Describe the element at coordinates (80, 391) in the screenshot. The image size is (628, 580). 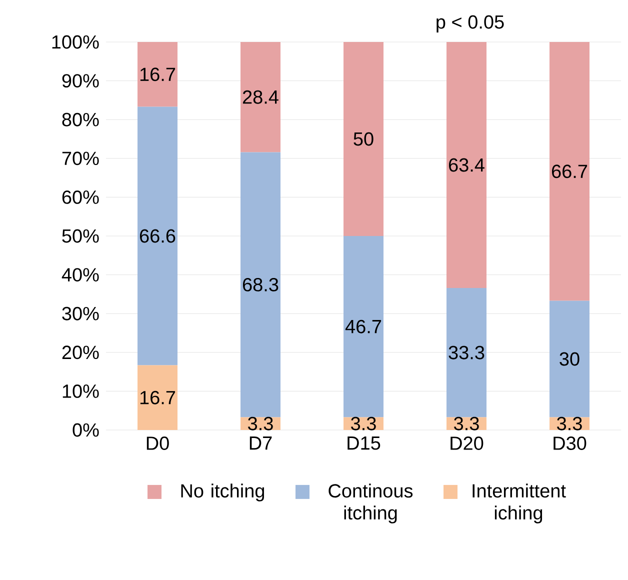
I see `y-tick-label: 10%` at that location.